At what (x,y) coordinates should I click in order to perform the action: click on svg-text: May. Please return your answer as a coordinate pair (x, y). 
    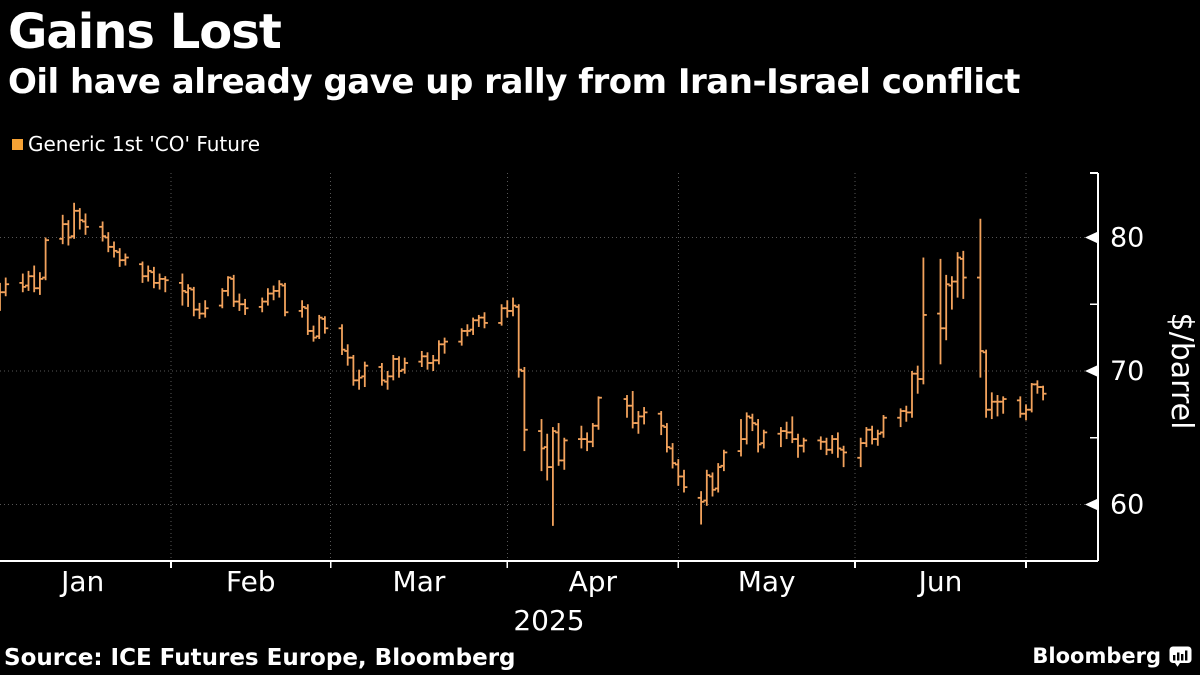
    Looking at the image, I should click on (767, 581).